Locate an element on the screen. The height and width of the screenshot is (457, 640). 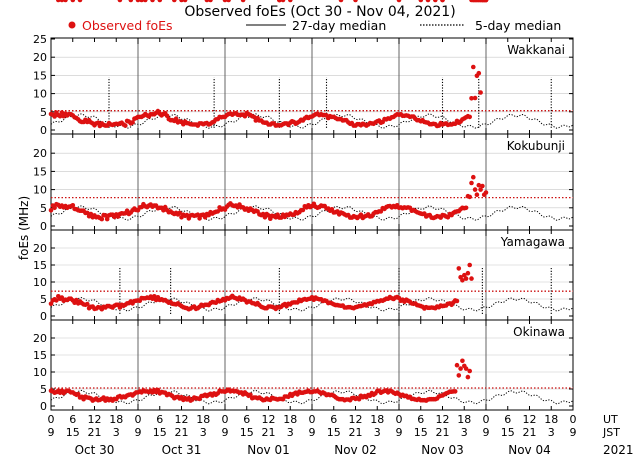
y-tick-label: 25 is located at coordinates (40, 39).